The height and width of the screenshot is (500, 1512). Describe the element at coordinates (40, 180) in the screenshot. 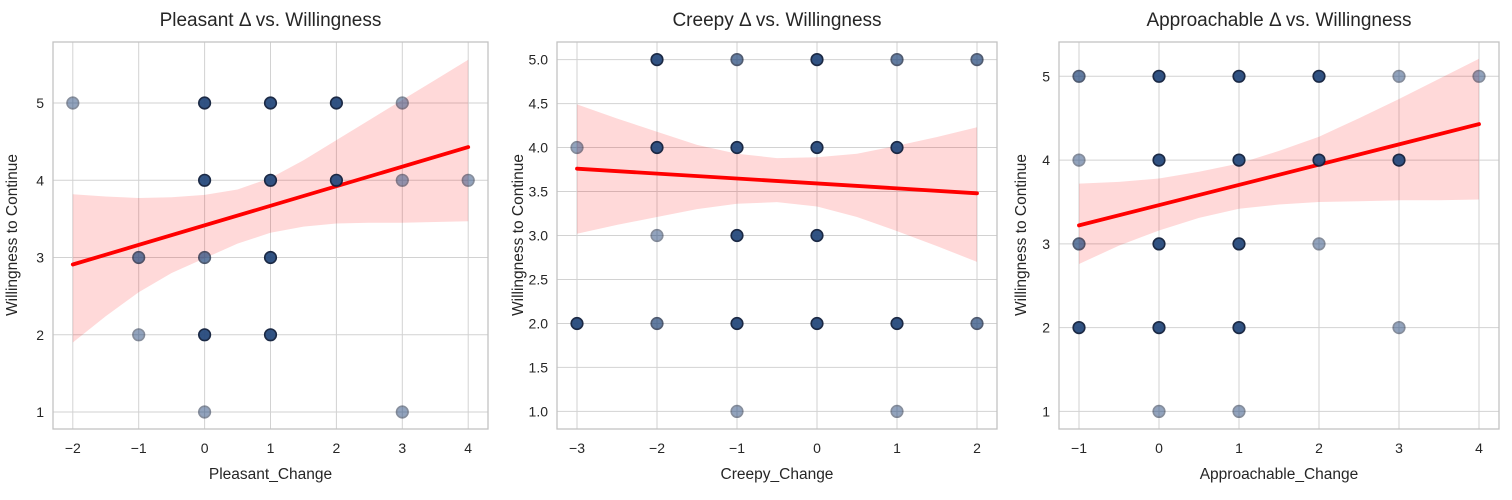

I see `y-tick-label: 4` at that location.